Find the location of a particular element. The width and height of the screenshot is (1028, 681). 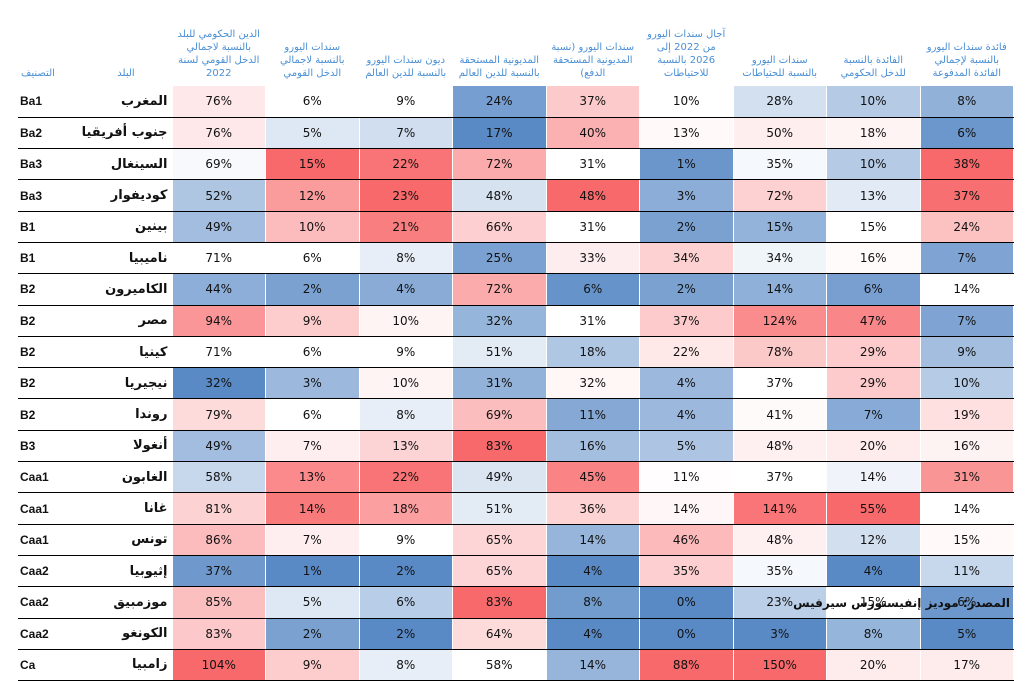

value-cell-debt_gdp: 85% is located at coordinates (218, 602).